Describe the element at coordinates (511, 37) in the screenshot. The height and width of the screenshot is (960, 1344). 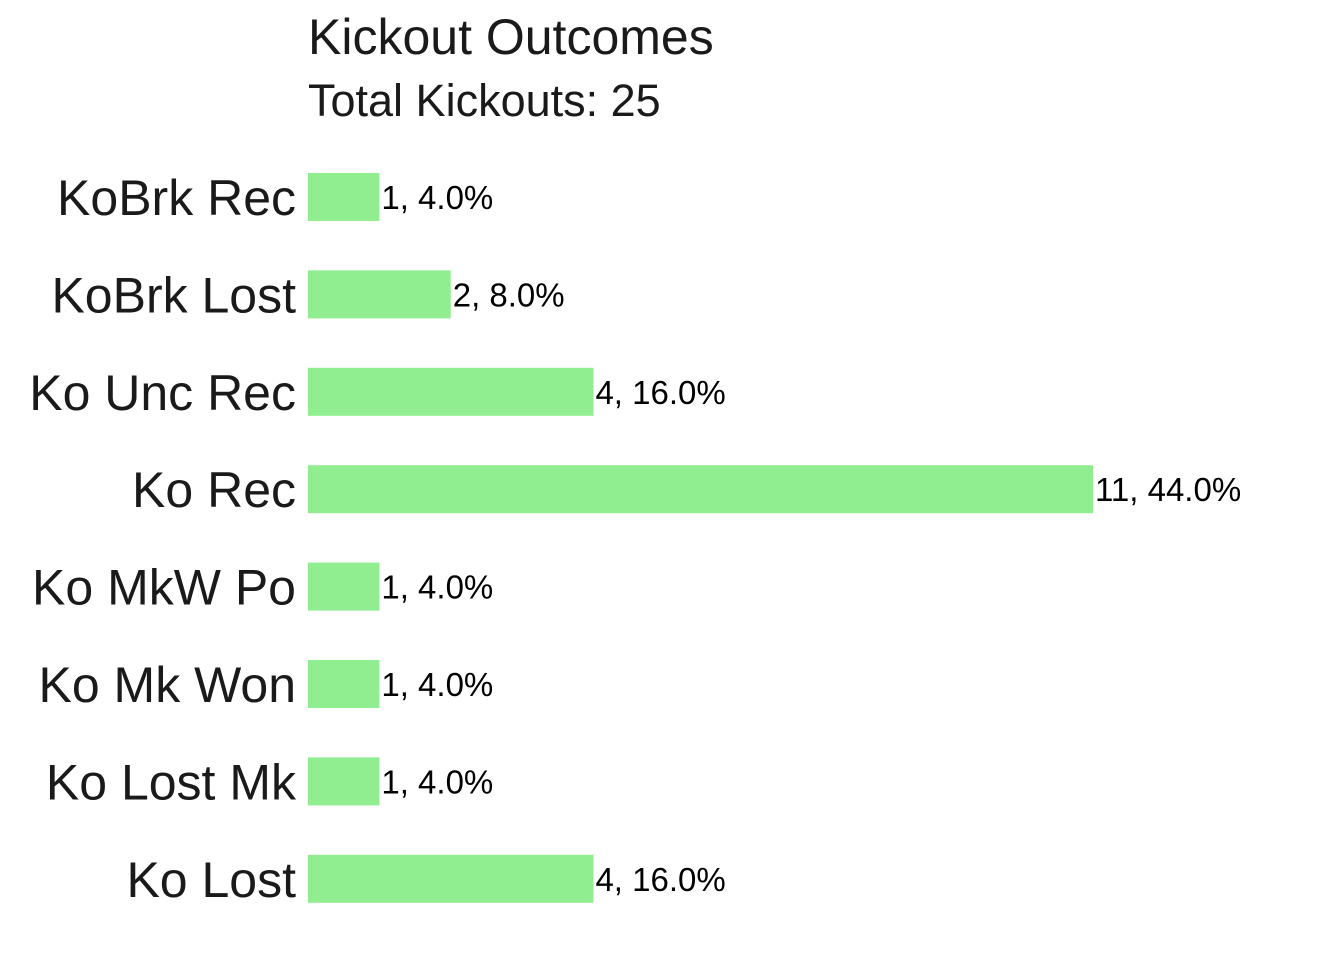
I see `chart-title: Kickout Outcomes` at that location.